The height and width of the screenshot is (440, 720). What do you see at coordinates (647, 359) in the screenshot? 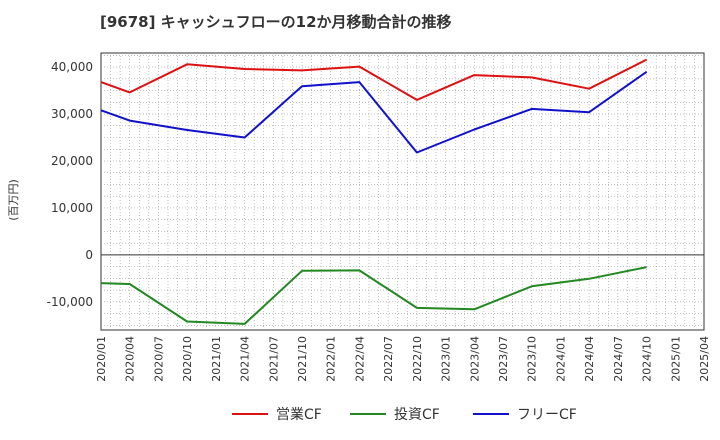
I see `x-tick-label: 2024/10` at bounding box center [647, 359].